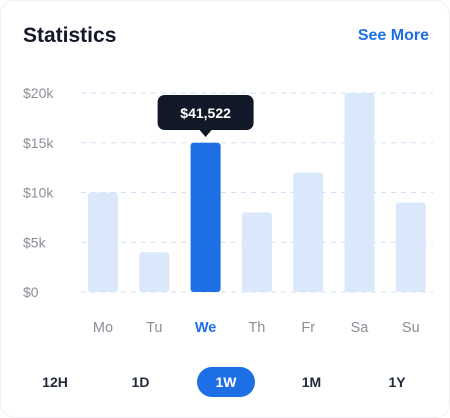 The image size is (450, 418). I want to click on range-12h-button: 12H, so click(55, 382).